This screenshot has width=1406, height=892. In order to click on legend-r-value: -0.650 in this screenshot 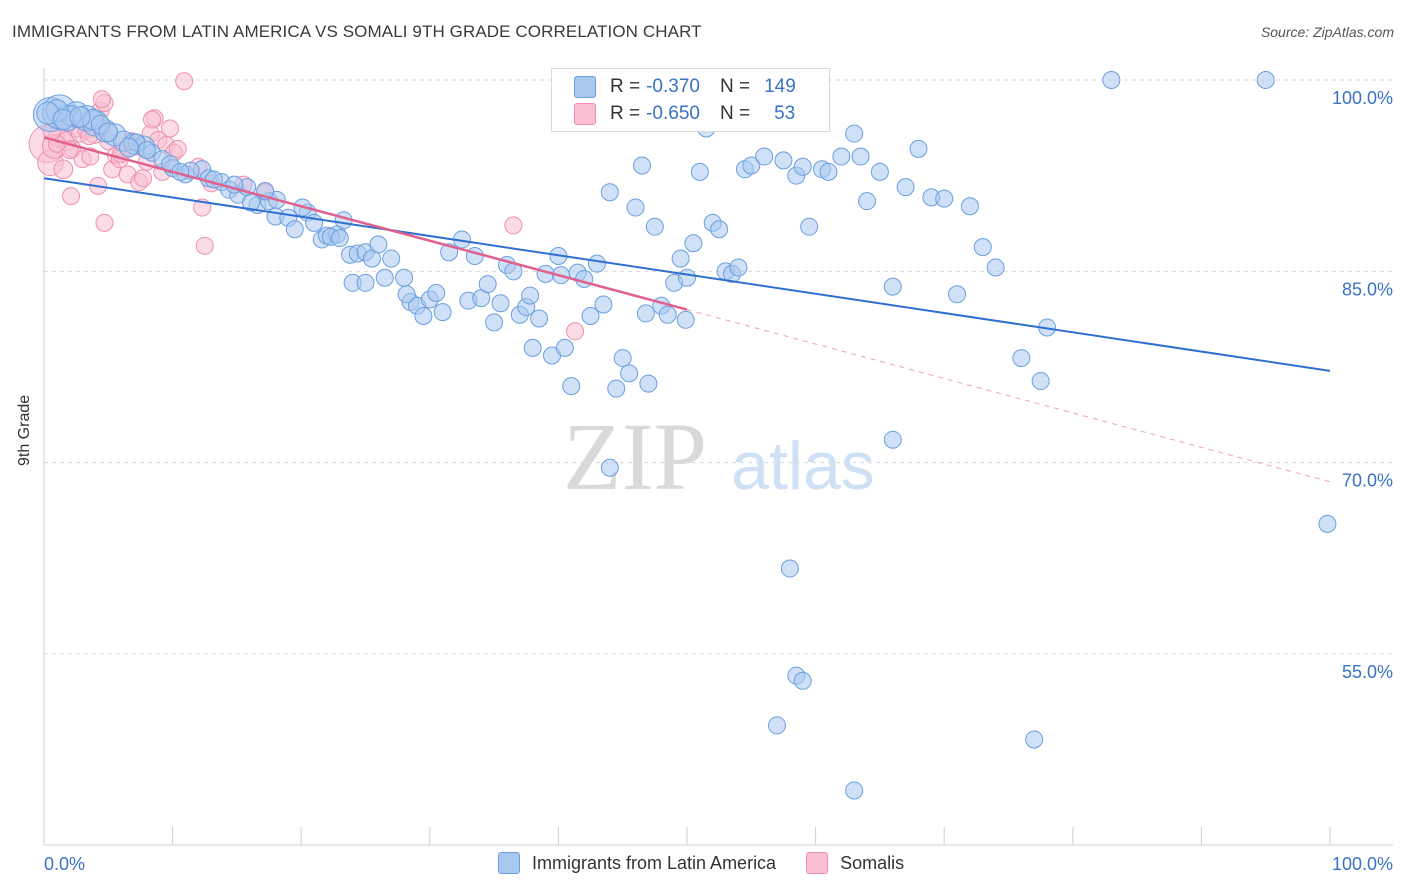, I will do `click(673, 113)`.